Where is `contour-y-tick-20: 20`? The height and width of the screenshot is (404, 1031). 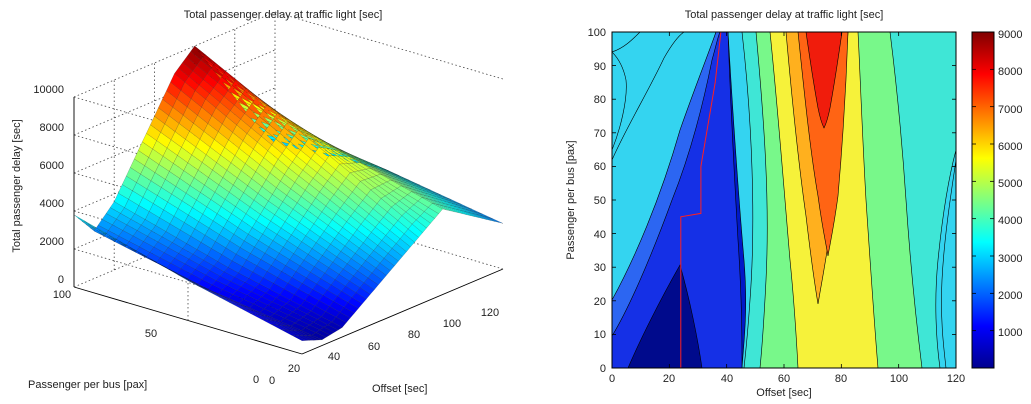
contour-y-tick-20: 20 is located at coordinates (600, 302).